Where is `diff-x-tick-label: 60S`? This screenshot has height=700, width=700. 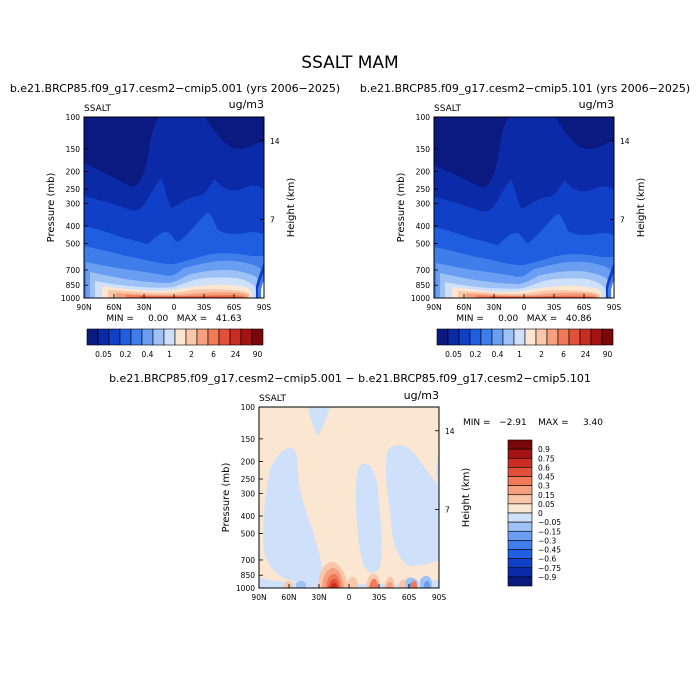 diff-x-tick-label: 60S is located at coordinates (409, 597).